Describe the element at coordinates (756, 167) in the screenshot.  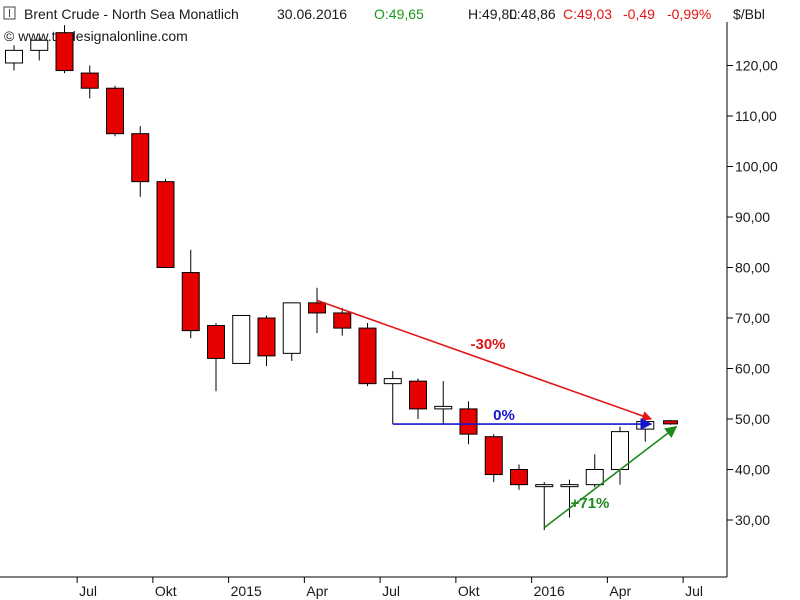
I see `y-tick-label: 100,00` at that location.